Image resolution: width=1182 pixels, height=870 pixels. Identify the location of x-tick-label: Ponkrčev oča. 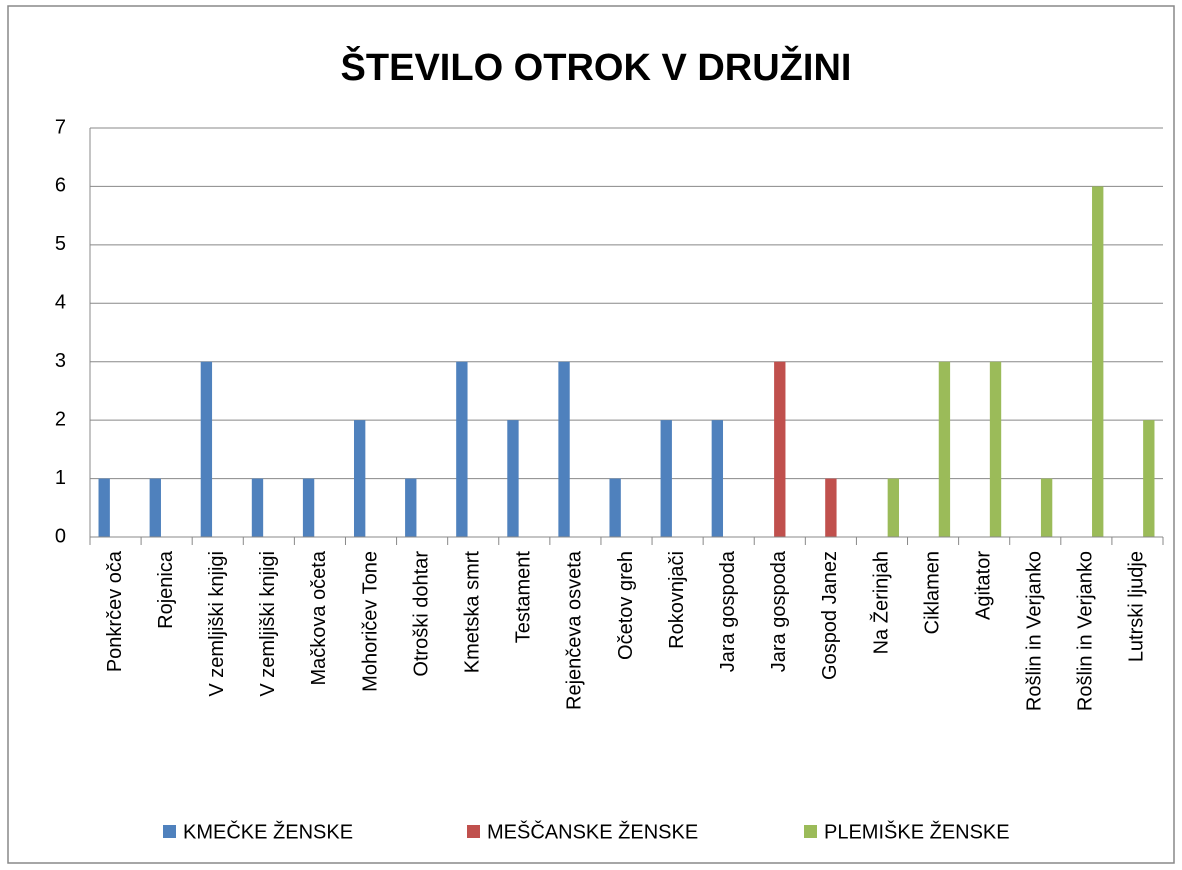
(115, 611).